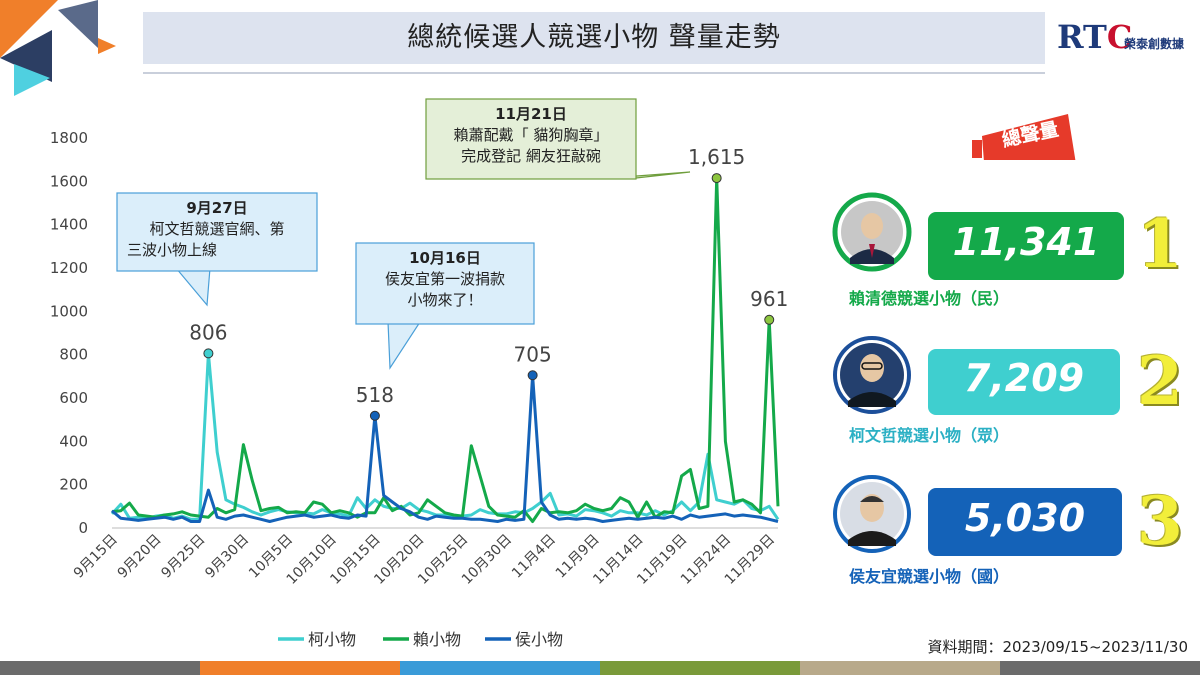 This screenshot has width=1200, height=675. What do you see at coordinates (1082, 37) in the screenshot?
I see `logo-mark-rt: RT` at bounding box center [1082, 37].